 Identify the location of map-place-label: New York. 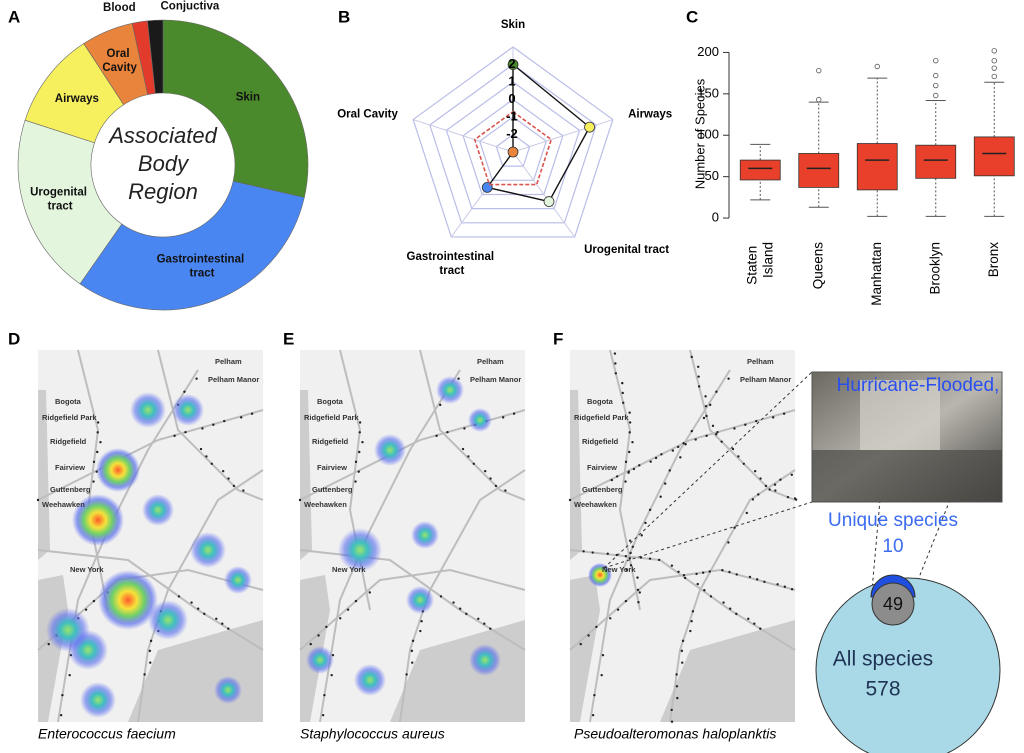
(619, 569).